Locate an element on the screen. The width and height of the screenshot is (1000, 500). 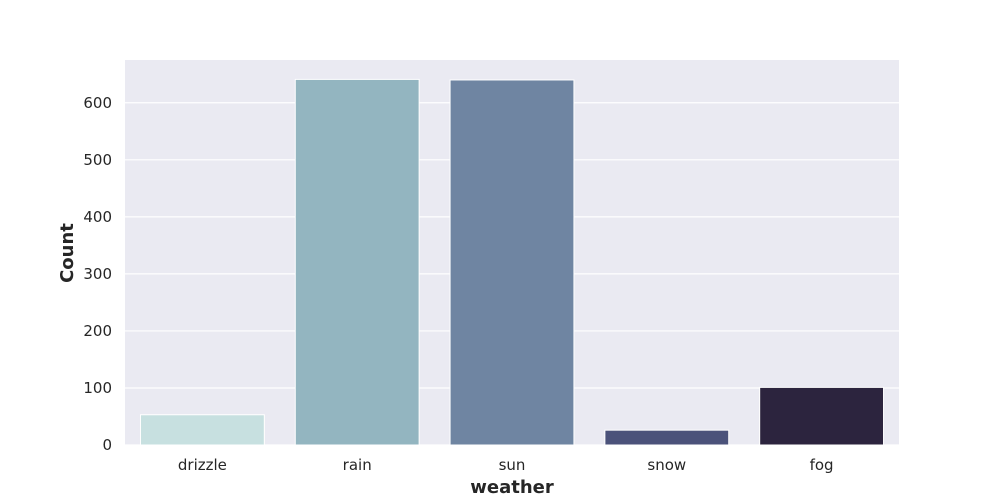
y-tick-label: 500 is located at coordinates (97, 160).